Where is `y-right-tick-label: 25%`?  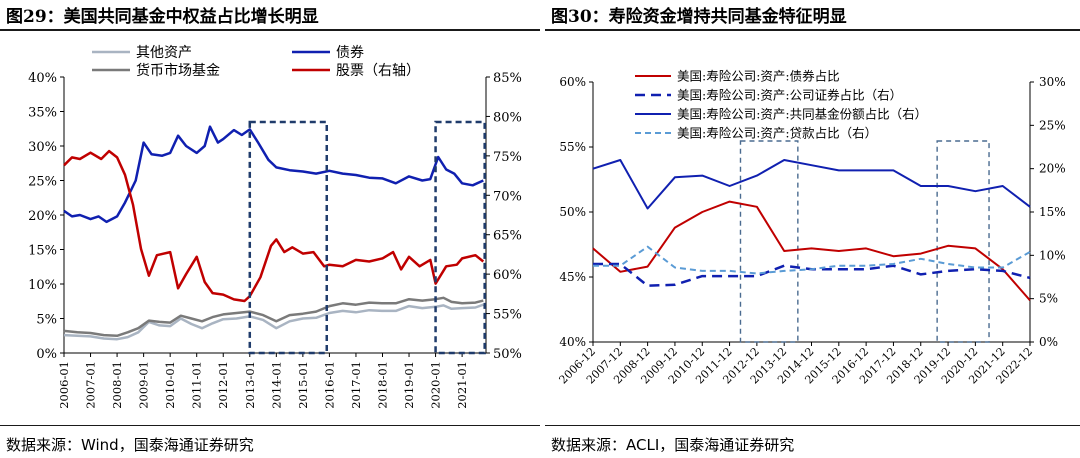 y-right-tick-label: 25% is located at coordinates (1052, 125).